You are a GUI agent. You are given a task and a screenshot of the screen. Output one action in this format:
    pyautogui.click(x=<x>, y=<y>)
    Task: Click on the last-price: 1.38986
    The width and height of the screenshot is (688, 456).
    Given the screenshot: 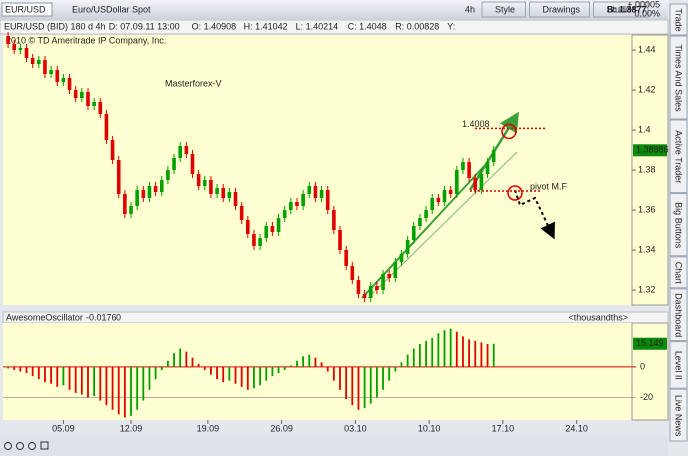 What is the action you would take?
    pyautogui.click(x=652, y=150)
    